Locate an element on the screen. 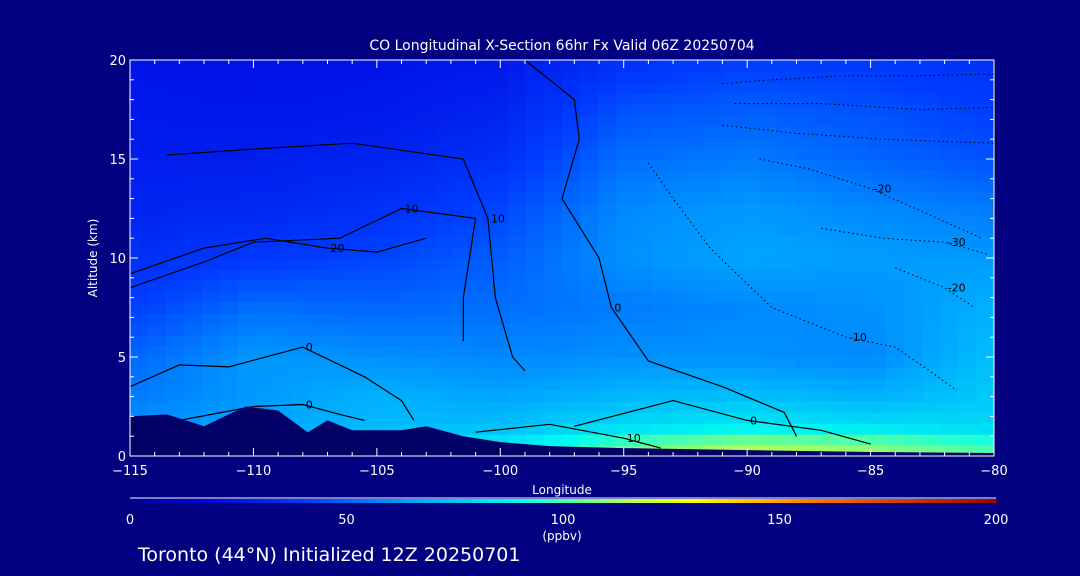 This screenshot has height=576, width=1080. contour-label: -20 is located at coordinates (957, 288).